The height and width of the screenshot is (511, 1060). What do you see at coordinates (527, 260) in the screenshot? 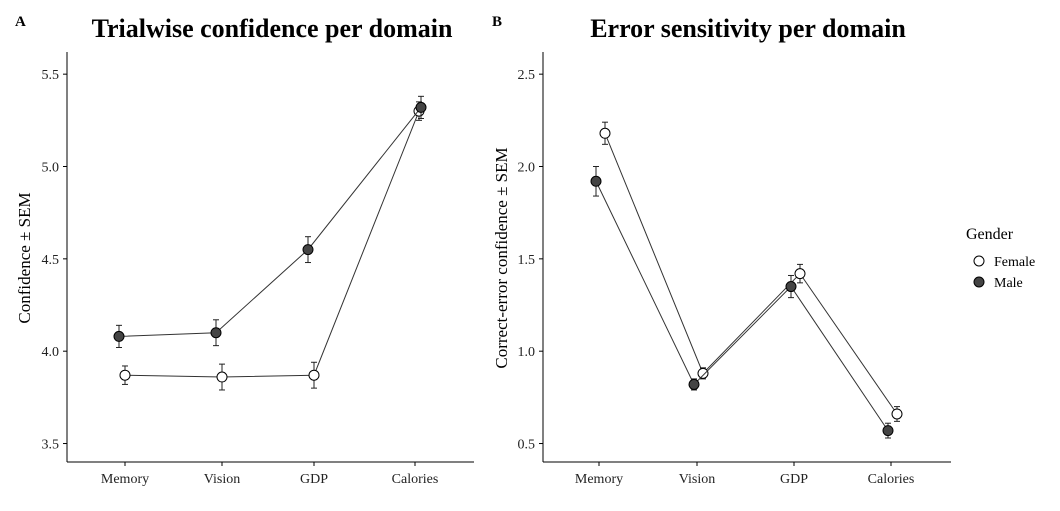
I see `panel-b-y-tick-label: 1.5` at bounding box center [527, 260].